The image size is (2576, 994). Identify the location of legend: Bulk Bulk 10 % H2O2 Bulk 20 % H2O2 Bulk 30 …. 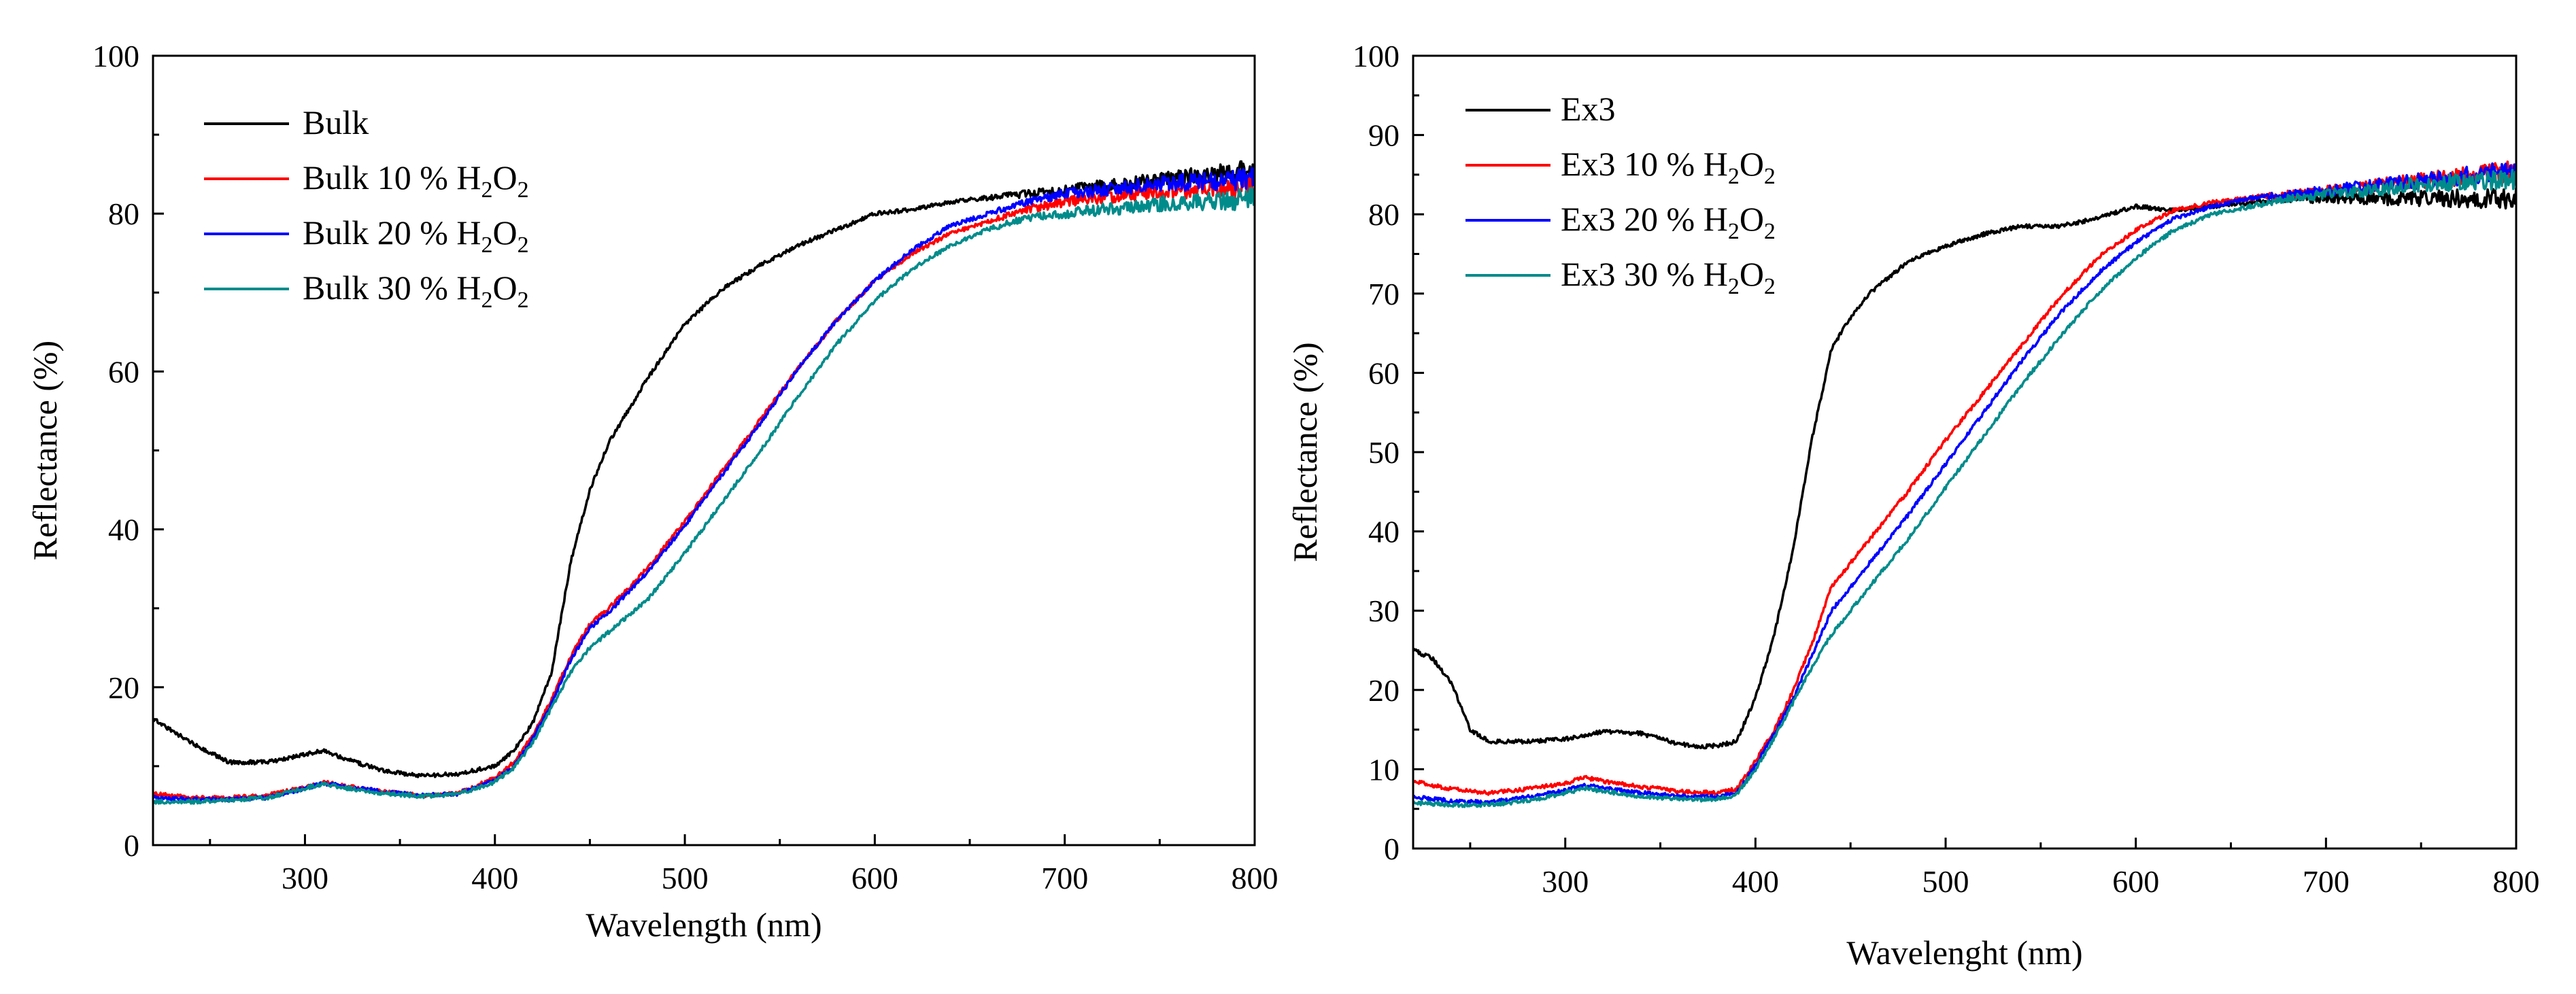
(366, 208).